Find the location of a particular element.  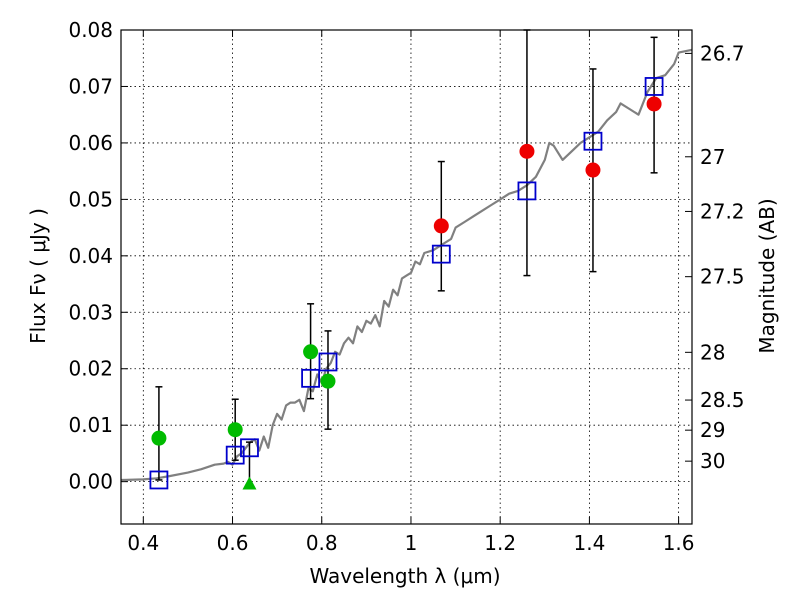

x-tick-label: 0.4 is located at coordinates (143, 543).